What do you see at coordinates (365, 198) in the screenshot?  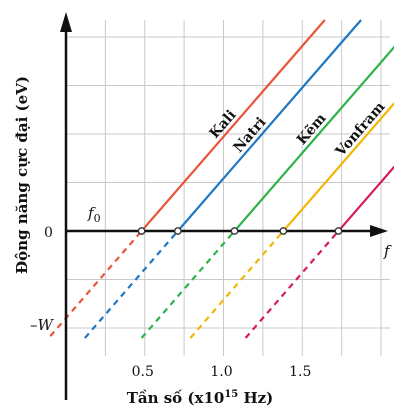 I see `series-line-solid-platin` at bounding box center [365, 198].